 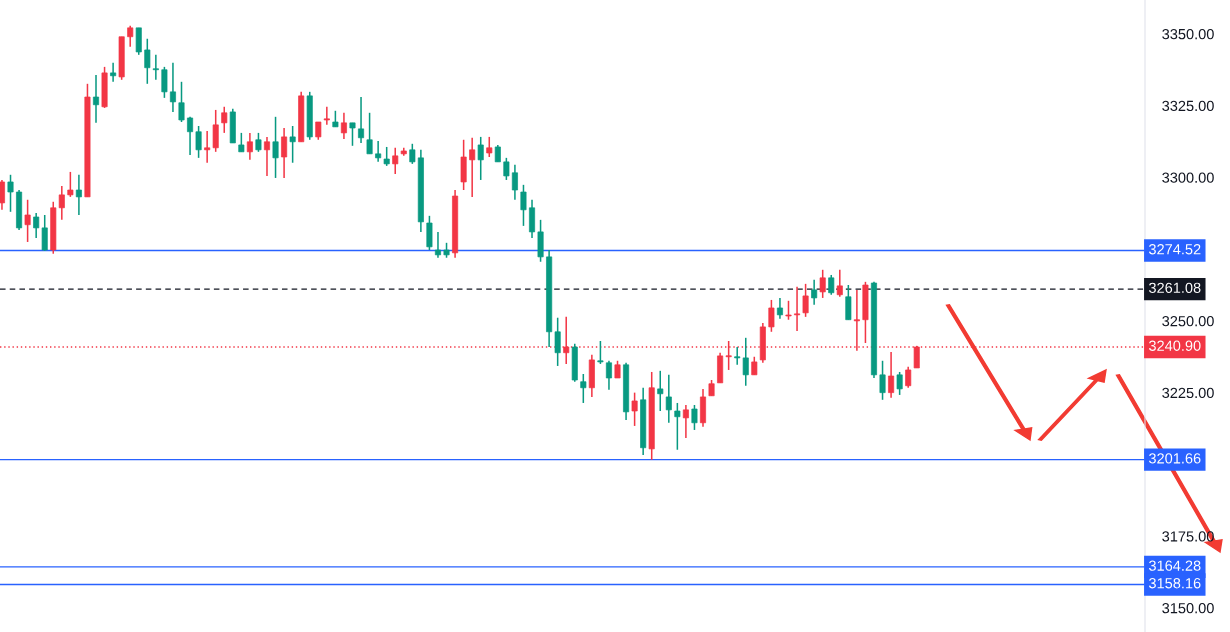 What do you see at coordinates (1174, 565) in the screenshot?
I see `ref-line-label: 3164.28` at bounding box center [1174, 565].